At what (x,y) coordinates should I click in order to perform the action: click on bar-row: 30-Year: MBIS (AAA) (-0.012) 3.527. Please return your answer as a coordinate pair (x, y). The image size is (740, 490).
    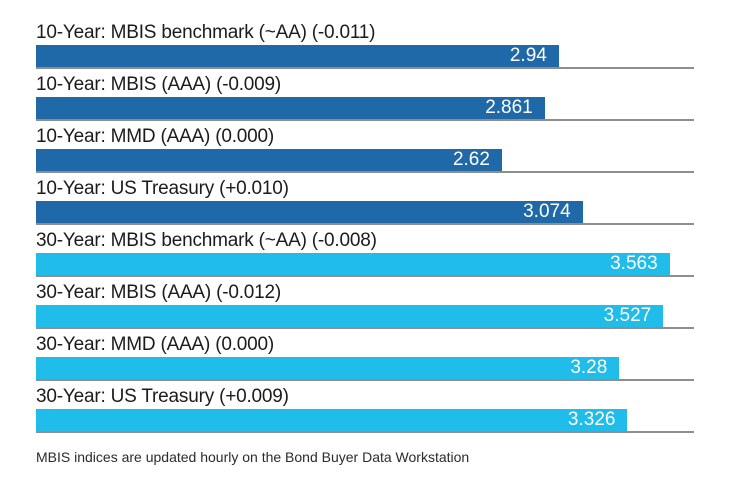
    Looking at the image, I should click on (365, 304).